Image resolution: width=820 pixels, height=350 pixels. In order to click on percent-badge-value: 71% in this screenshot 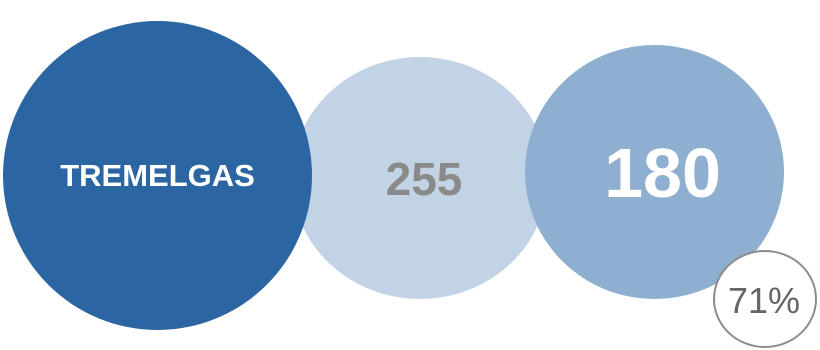, I will do `click(764, 300)`.